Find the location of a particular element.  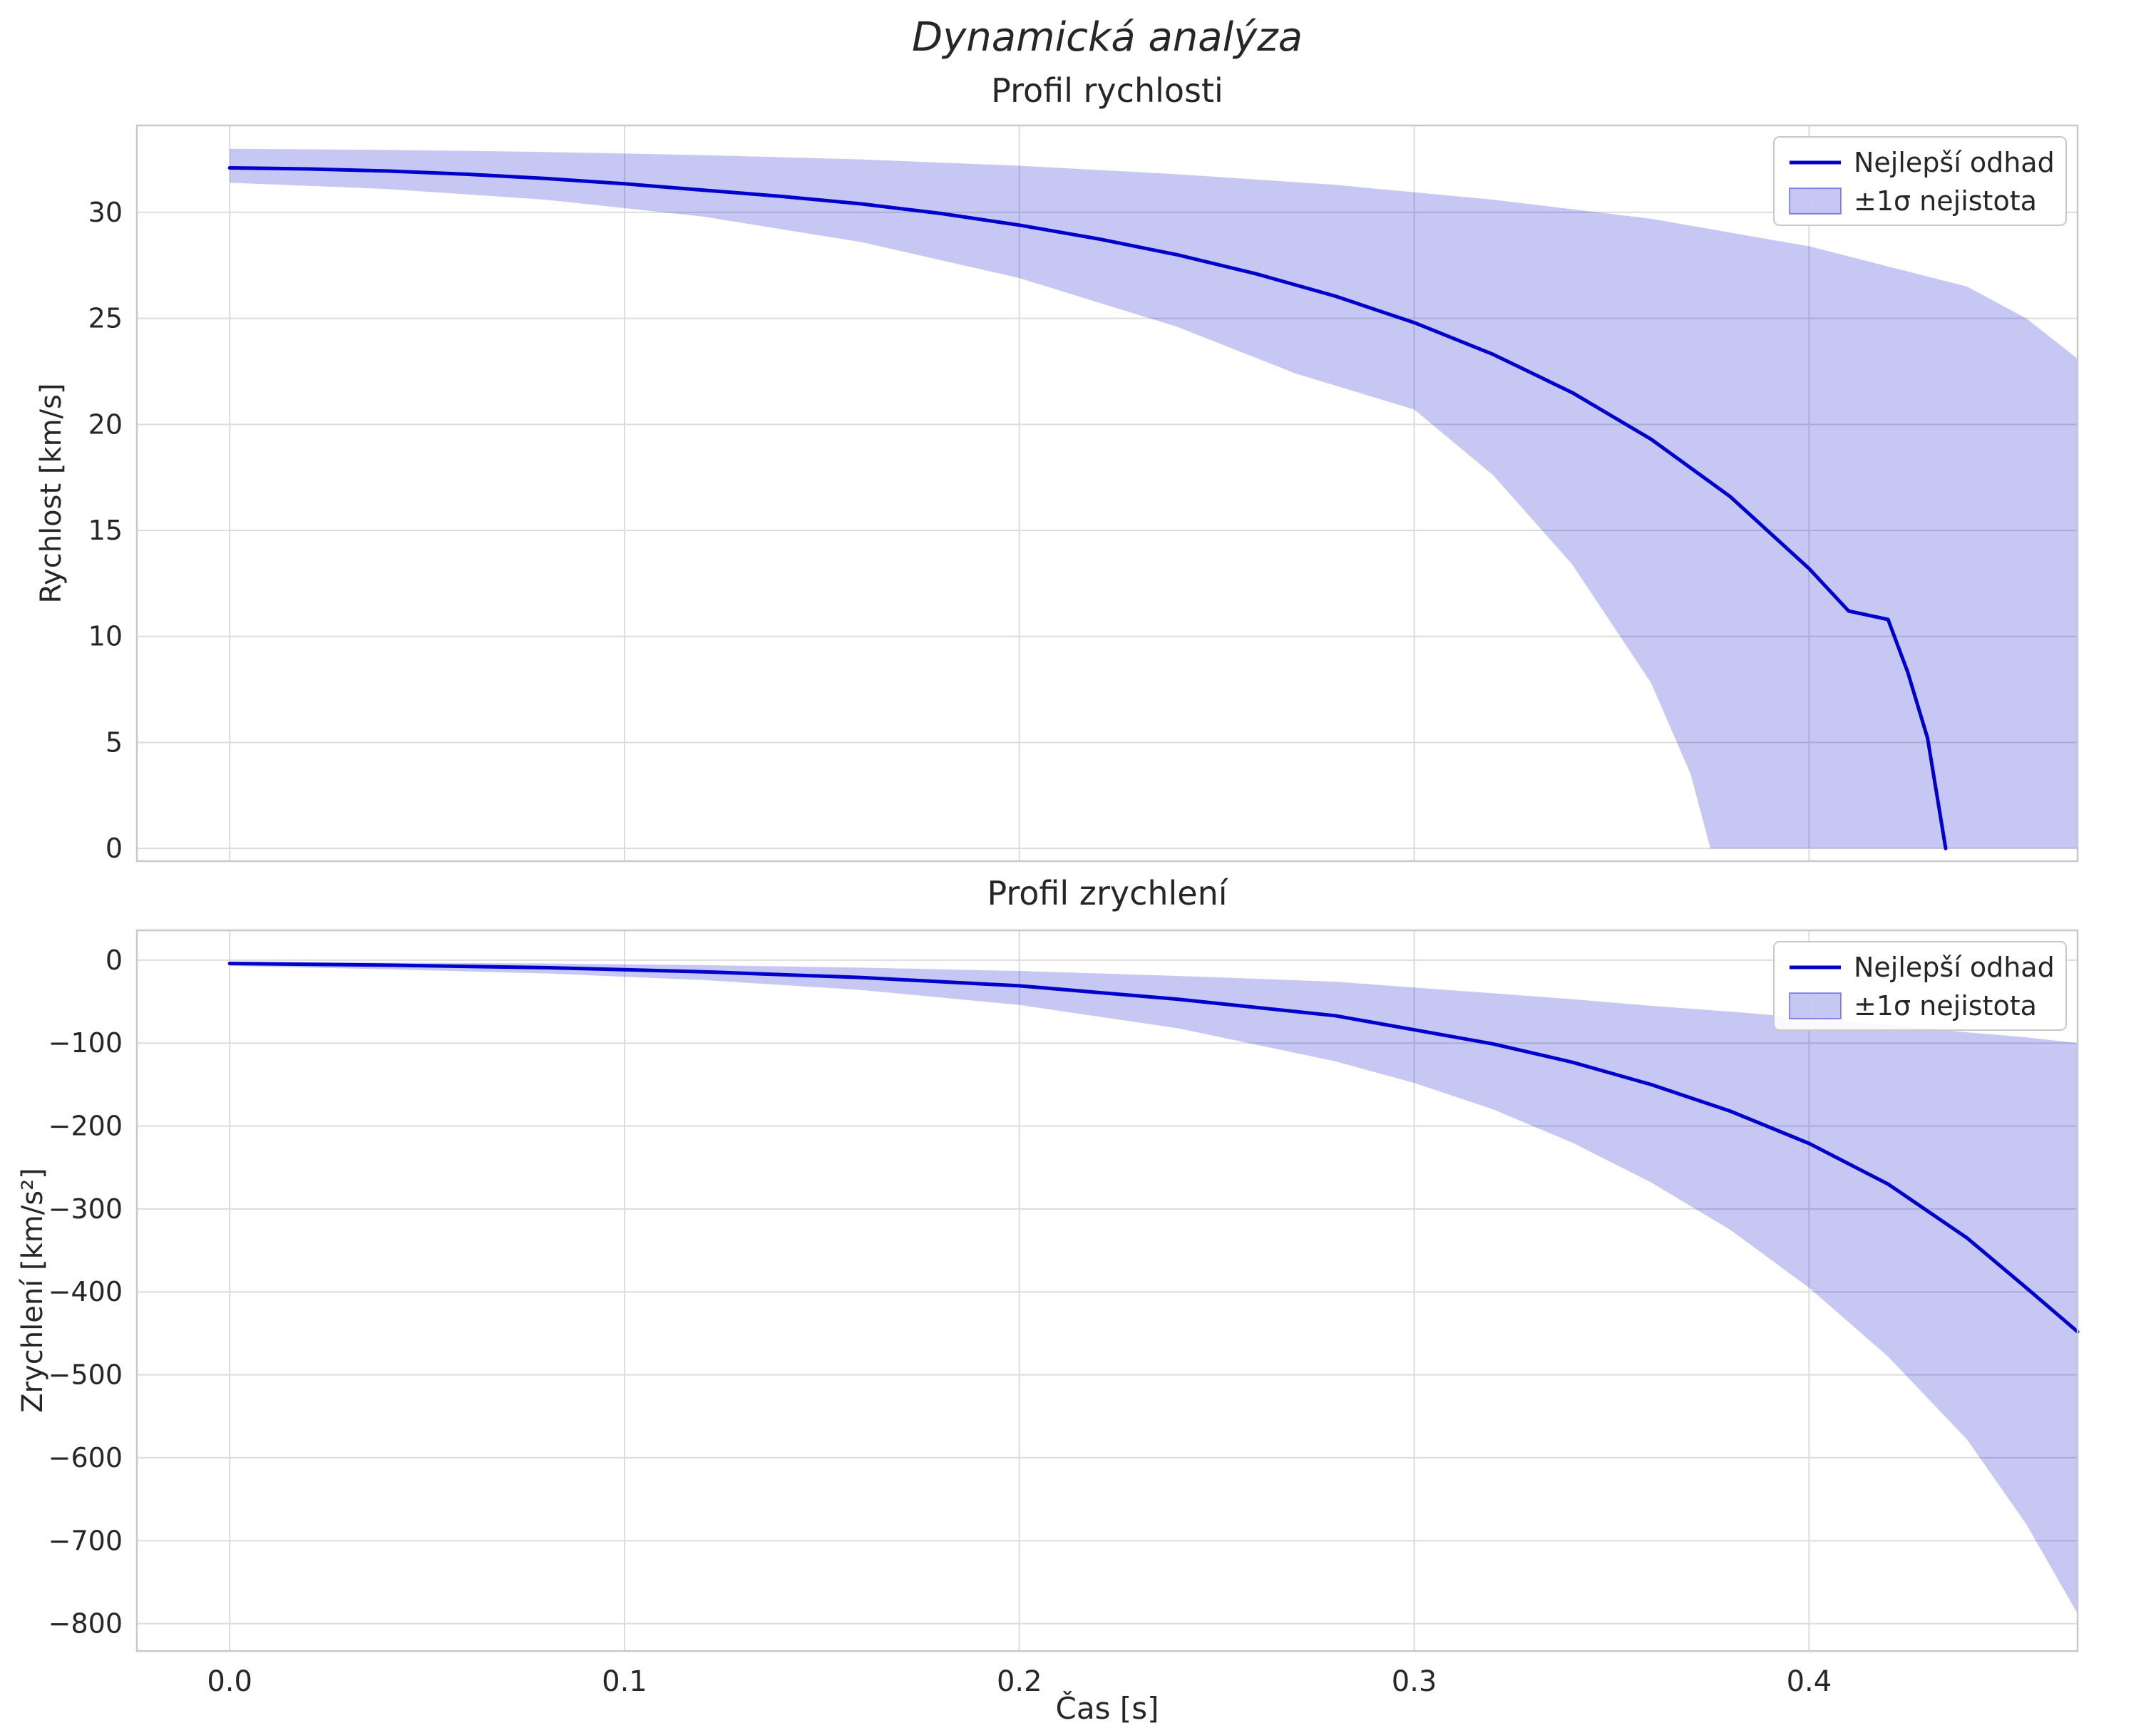

svg-text: 15 is located at coordinates (105, 530).